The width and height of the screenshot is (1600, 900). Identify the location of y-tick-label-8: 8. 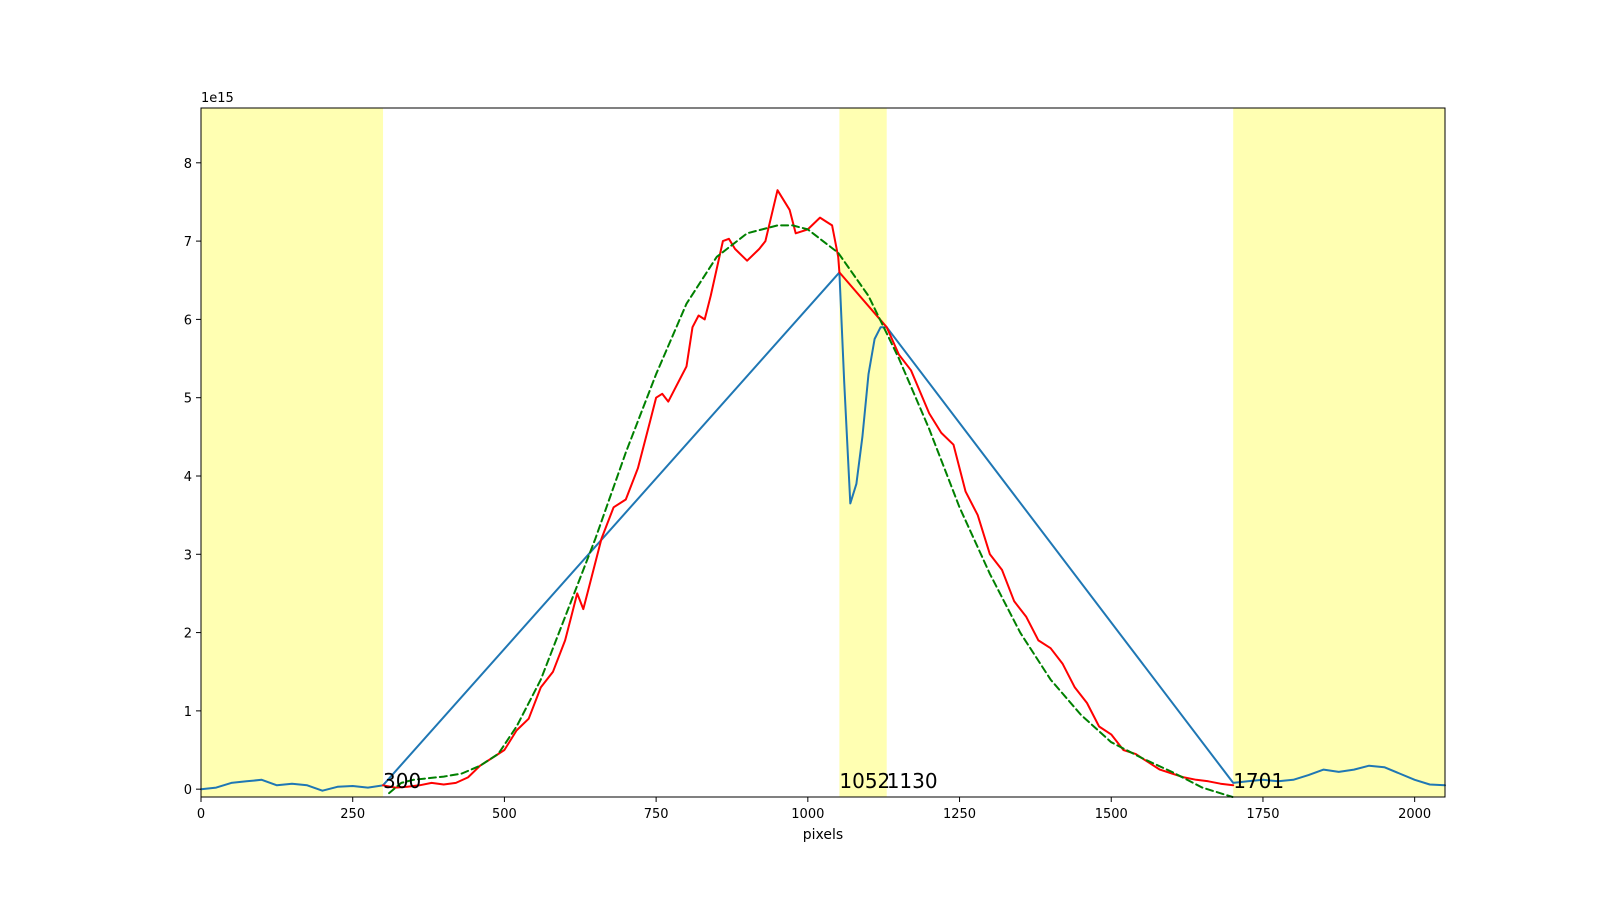
(188, 164).